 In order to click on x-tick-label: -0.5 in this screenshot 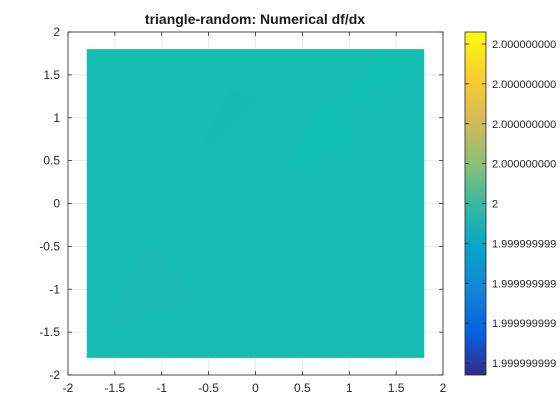, I will do `click(208, 388)`.